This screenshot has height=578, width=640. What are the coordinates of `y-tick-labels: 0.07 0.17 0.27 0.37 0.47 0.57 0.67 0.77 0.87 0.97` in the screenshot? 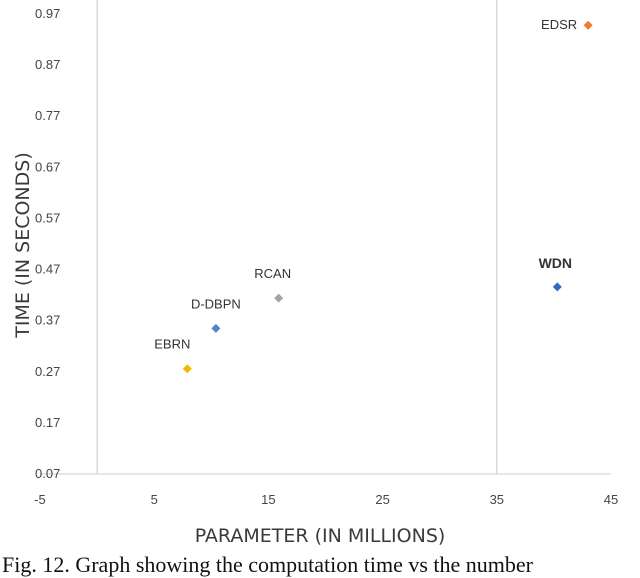 It's located at (47, 243).